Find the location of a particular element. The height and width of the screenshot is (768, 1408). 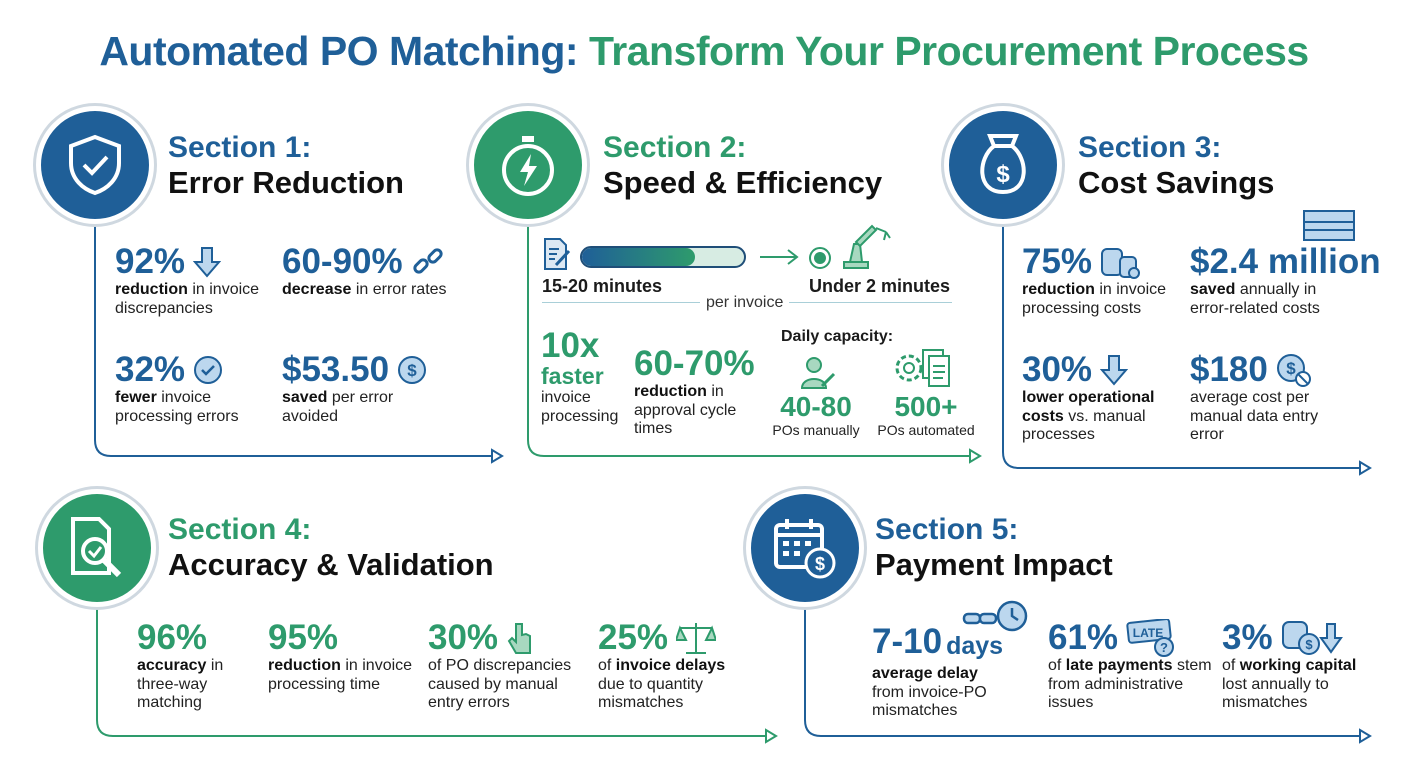

stat-text: stem from administrative issues is located at coordinates (1130, 684).